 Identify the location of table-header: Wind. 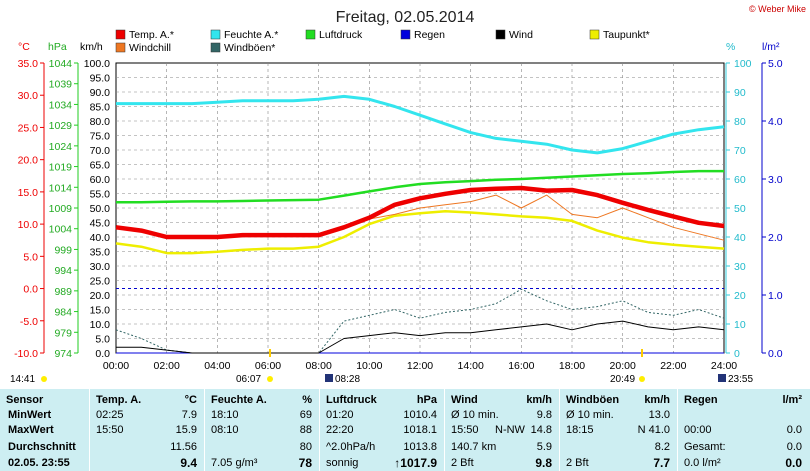
(464, 400).